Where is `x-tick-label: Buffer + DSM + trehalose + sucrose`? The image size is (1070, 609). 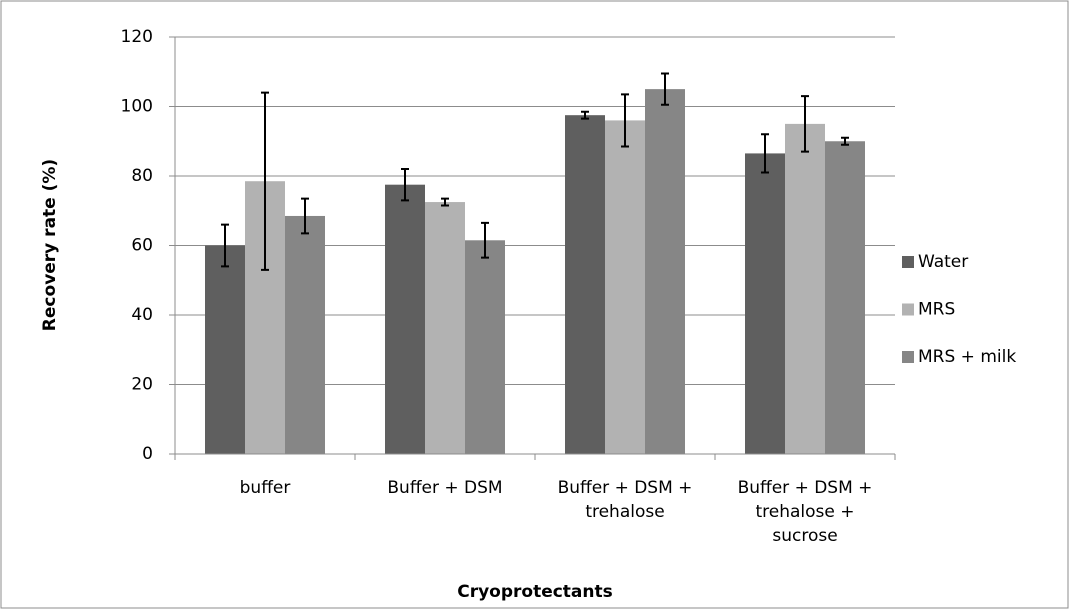
x-tick-label: Buffer + DSM + trehalose + sucrose is located at coordinates (805, 512).